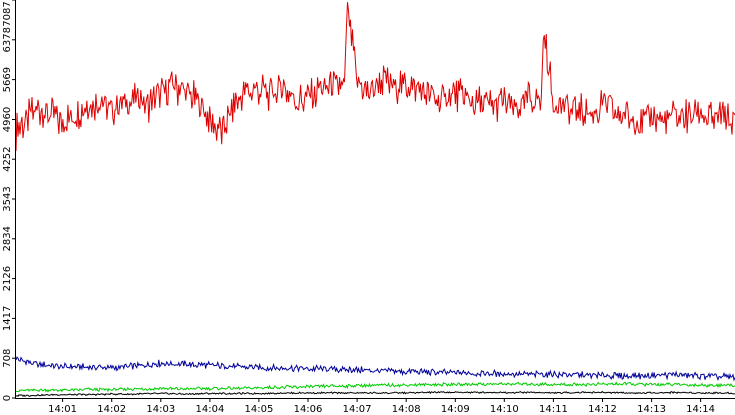  Describe the element at coordinates (455, 409) in the screenshot. I see `x-tick-label: 14:09` at that location.